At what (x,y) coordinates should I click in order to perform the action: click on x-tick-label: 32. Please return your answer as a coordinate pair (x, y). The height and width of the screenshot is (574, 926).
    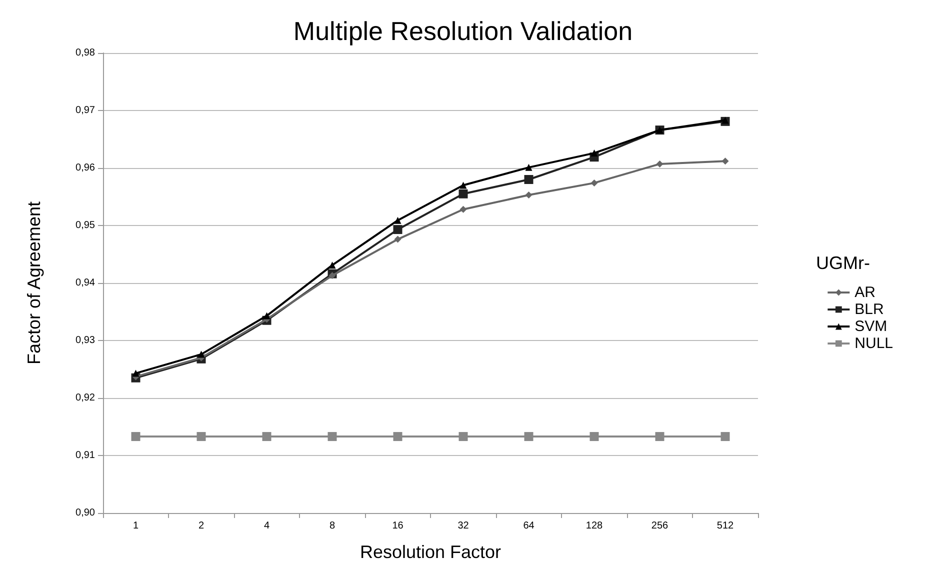
    Looking at the image, I should click on (464, 526).